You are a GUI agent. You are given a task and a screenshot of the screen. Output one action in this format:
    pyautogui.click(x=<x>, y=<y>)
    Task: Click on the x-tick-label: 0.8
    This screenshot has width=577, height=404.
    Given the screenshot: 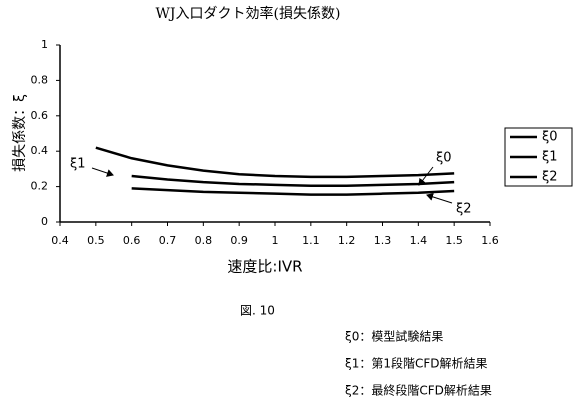 What is the action you would take?
    pyautogui.click(x=204, y=240)
    